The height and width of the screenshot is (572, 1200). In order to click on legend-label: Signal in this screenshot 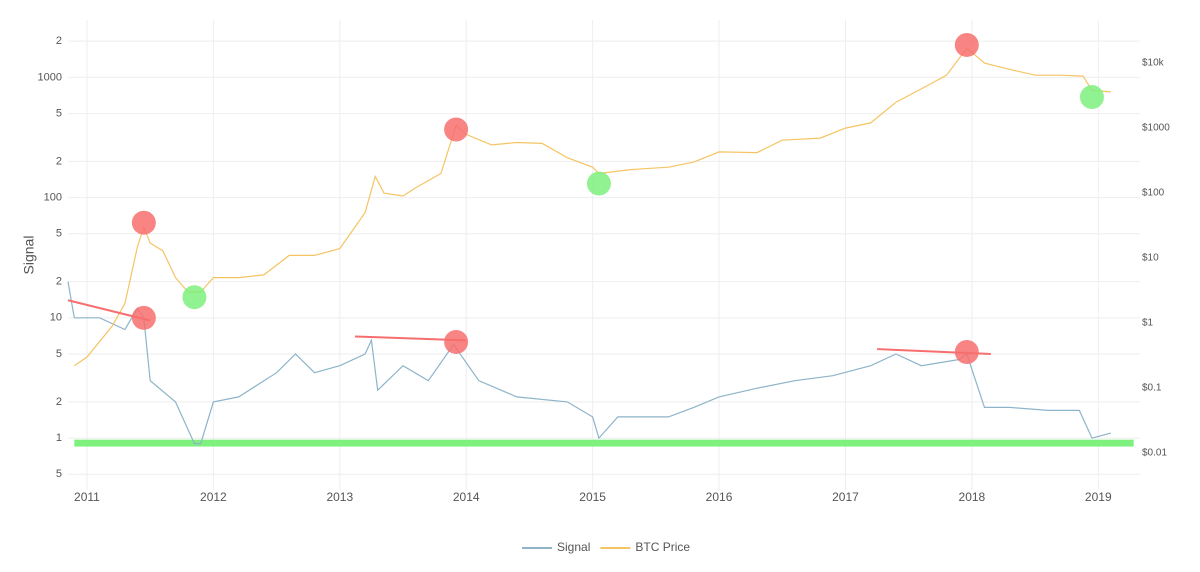, I will do `click(573, 547)`.